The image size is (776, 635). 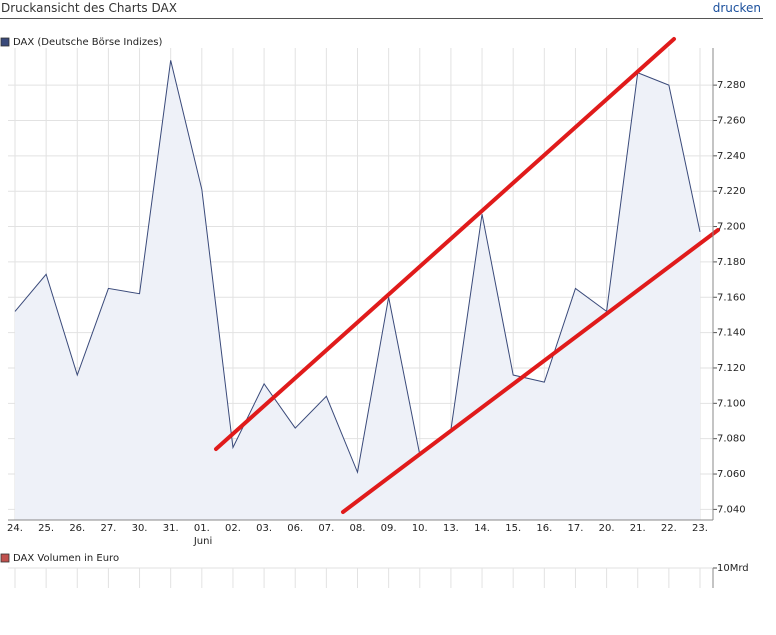 I want to click on x-tick-label: 20., so click(x=607, y=528).